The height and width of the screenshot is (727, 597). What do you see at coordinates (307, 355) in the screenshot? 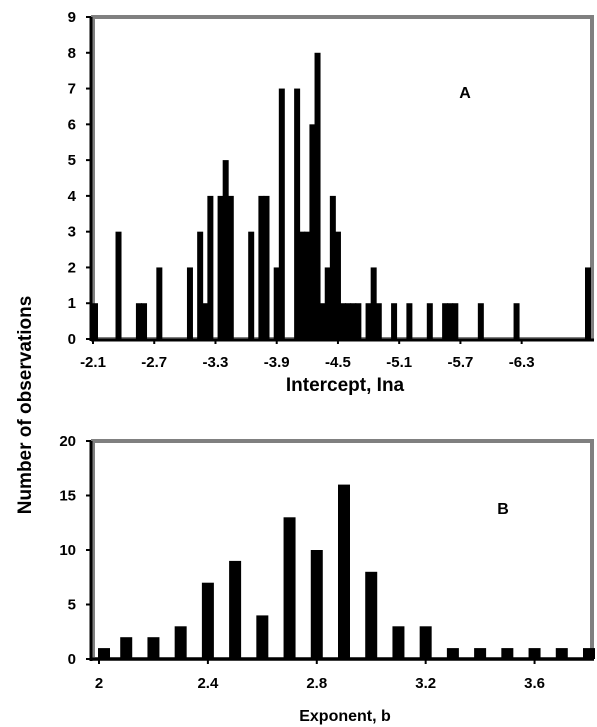
I see `panel-a-x-ticks: -2.1 -2.7 -3.3 -3.9 -4.5 -5.1 -5.7 -6.3` at bounding box center [307, 355].